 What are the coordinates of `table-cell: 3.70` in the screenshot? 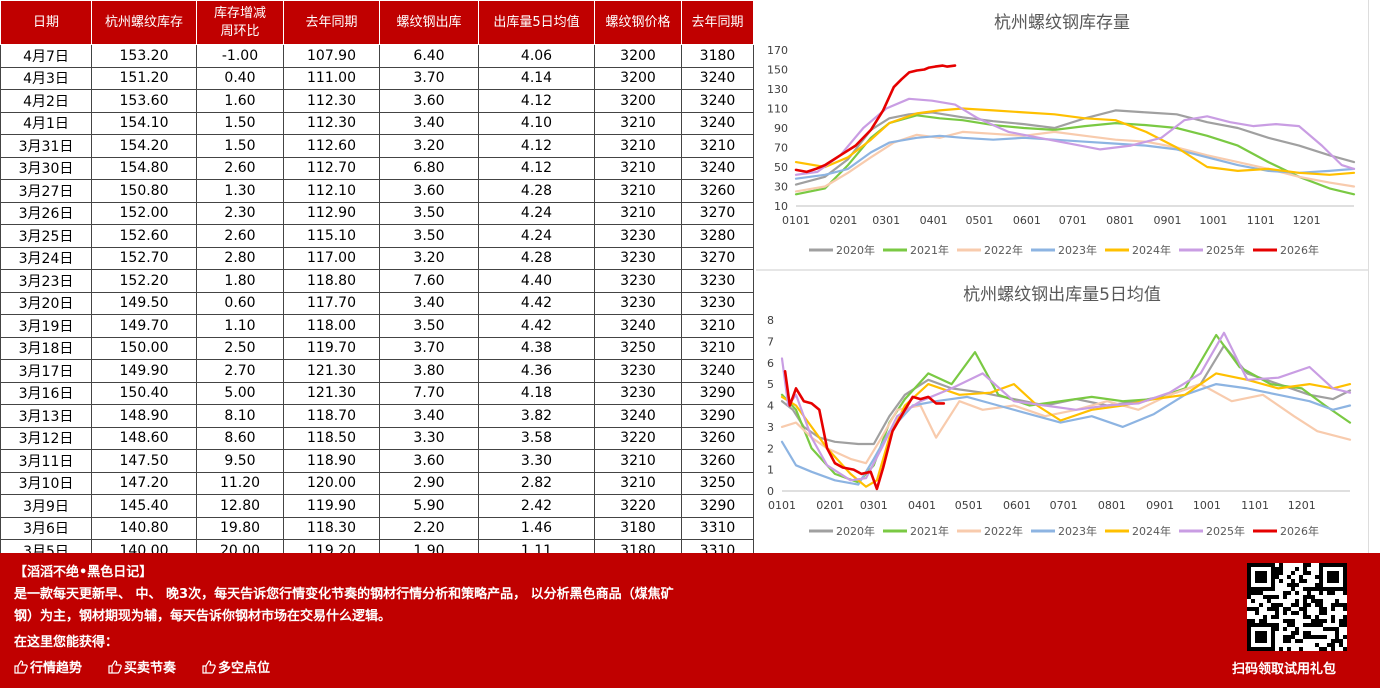 It's located at (429, 348).